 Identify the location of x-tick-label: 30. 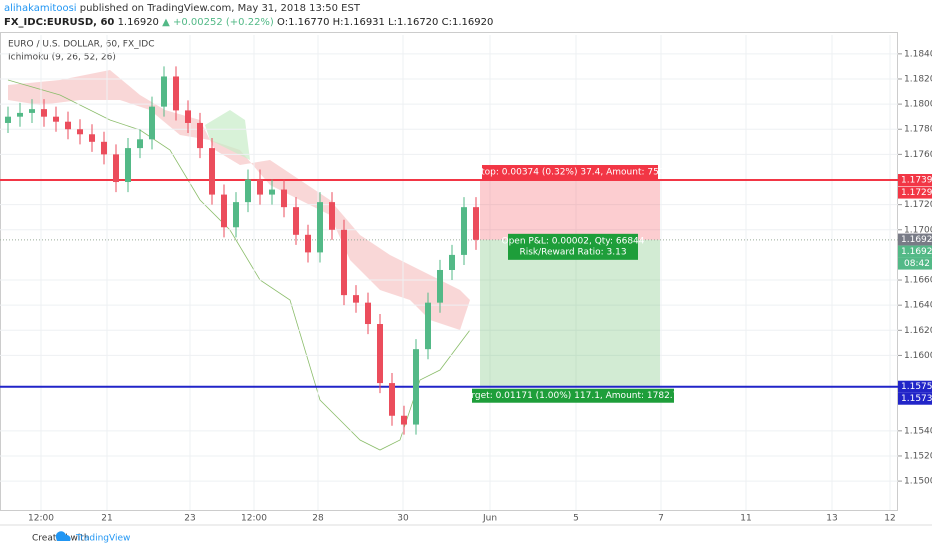
(403, 519).